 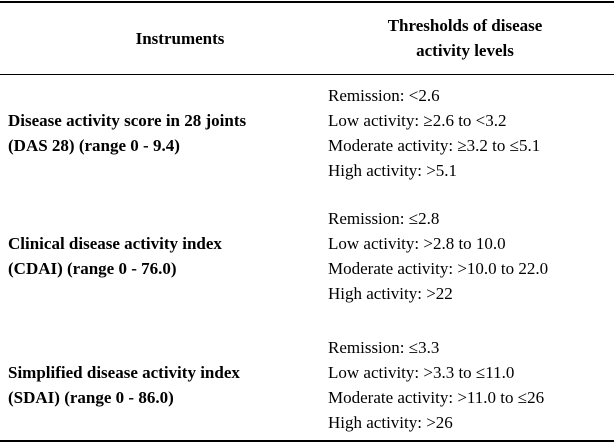 I want to click on instrument-name: Simplified disease activity index, so click(x=124, y=372).